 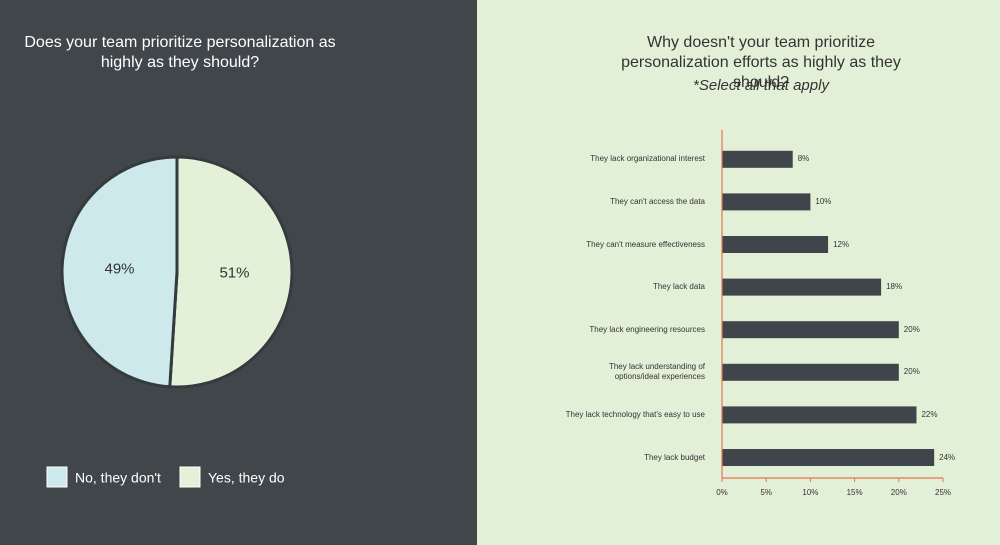 I want to click on value-label: 8%, so click(x=803, y=159).